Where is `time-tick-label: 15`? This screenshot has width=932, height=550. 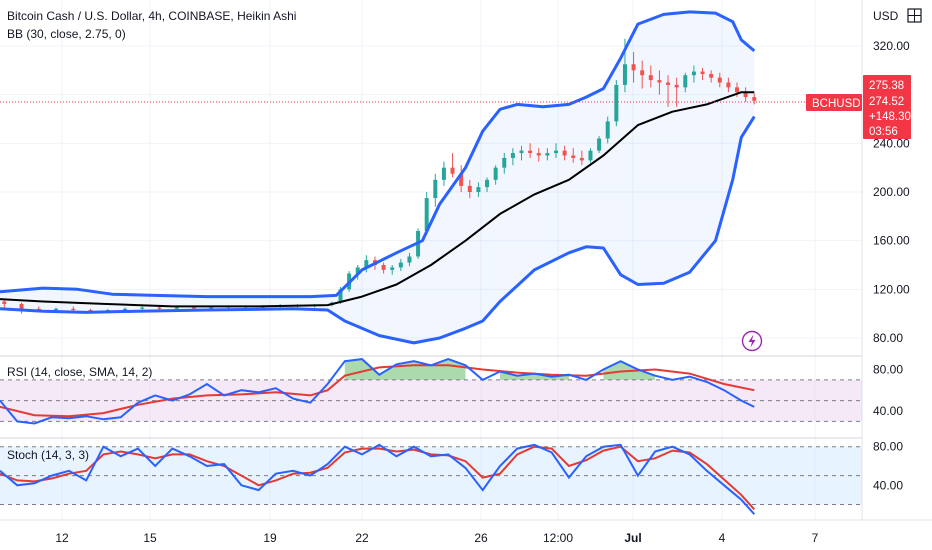
time-tick-label: 15 is located at coordinates (150, 538).